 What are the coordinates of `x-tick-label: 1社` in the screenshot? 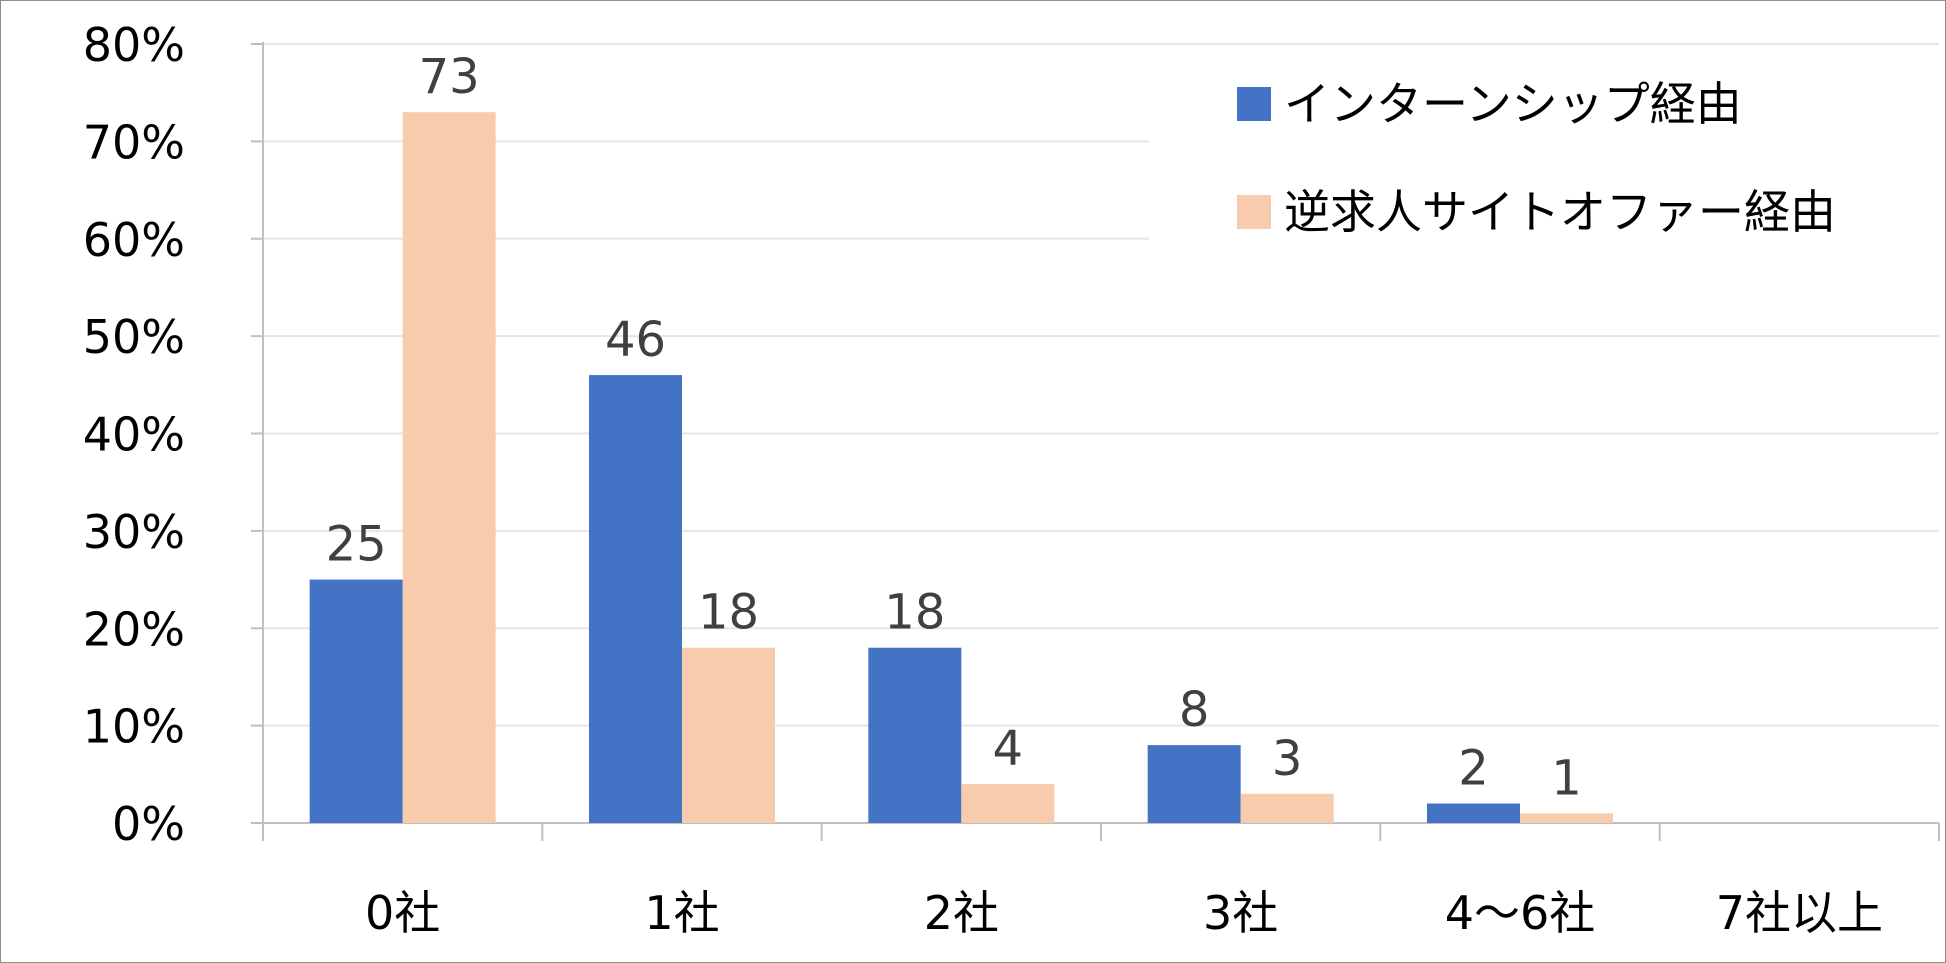 It's located at (681, 913).